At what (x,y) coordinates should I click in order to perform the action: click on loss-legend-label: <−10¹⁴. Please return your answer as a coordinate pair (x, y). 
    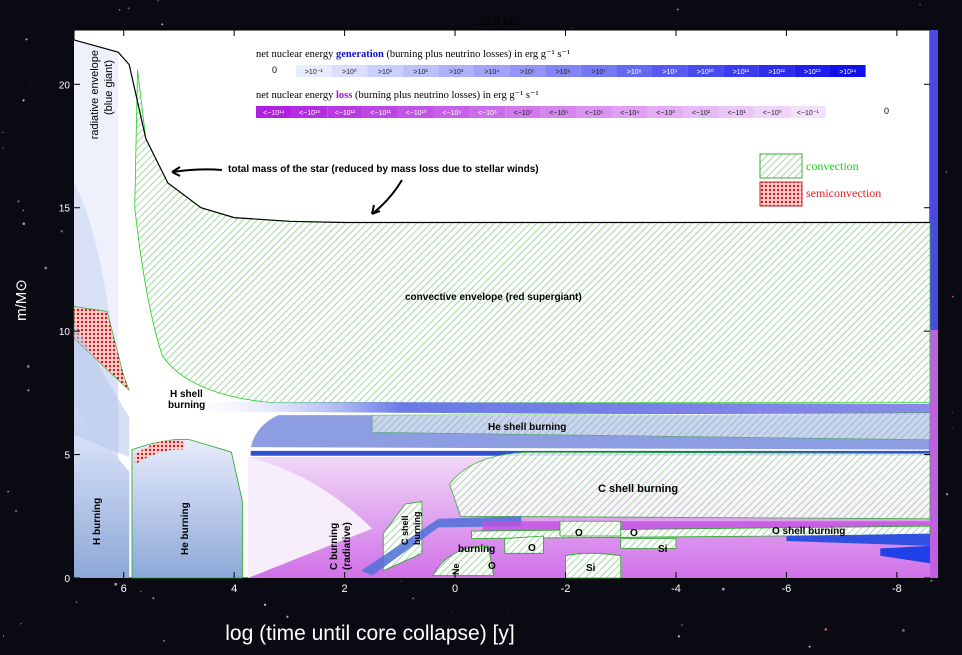
    Looking at the image, I should click on (273, 113).